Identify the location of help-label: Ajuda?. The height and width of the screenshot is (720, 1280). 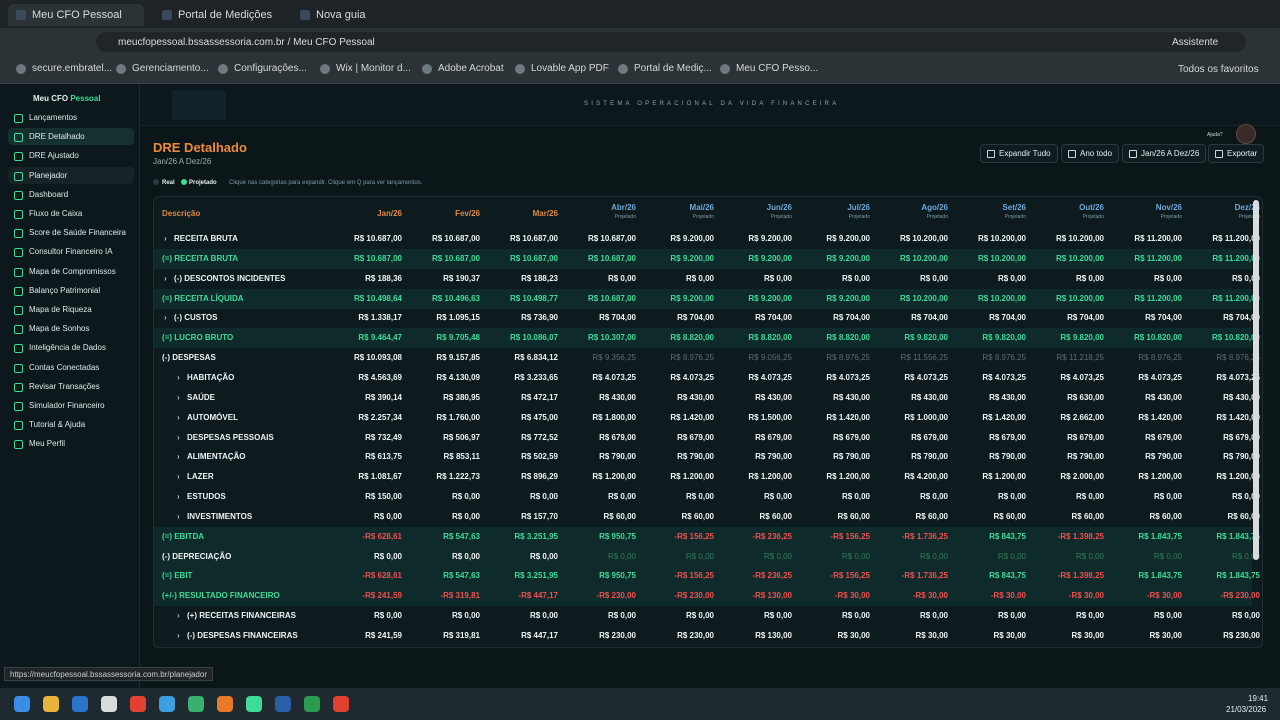
(1215, 135).